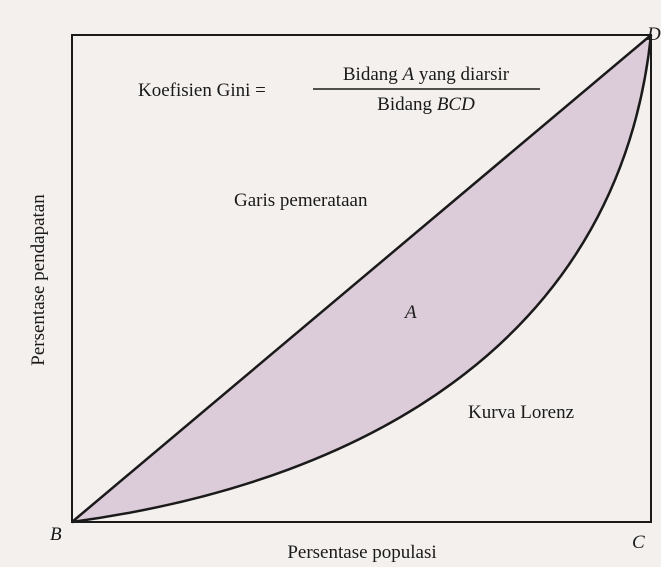 The width and height of the screenshot is (661, 567). What do you see at coordinates (373, 74) in the screenshot?
I see `numerator-text: Bidang` at bounding box center [373, 74].